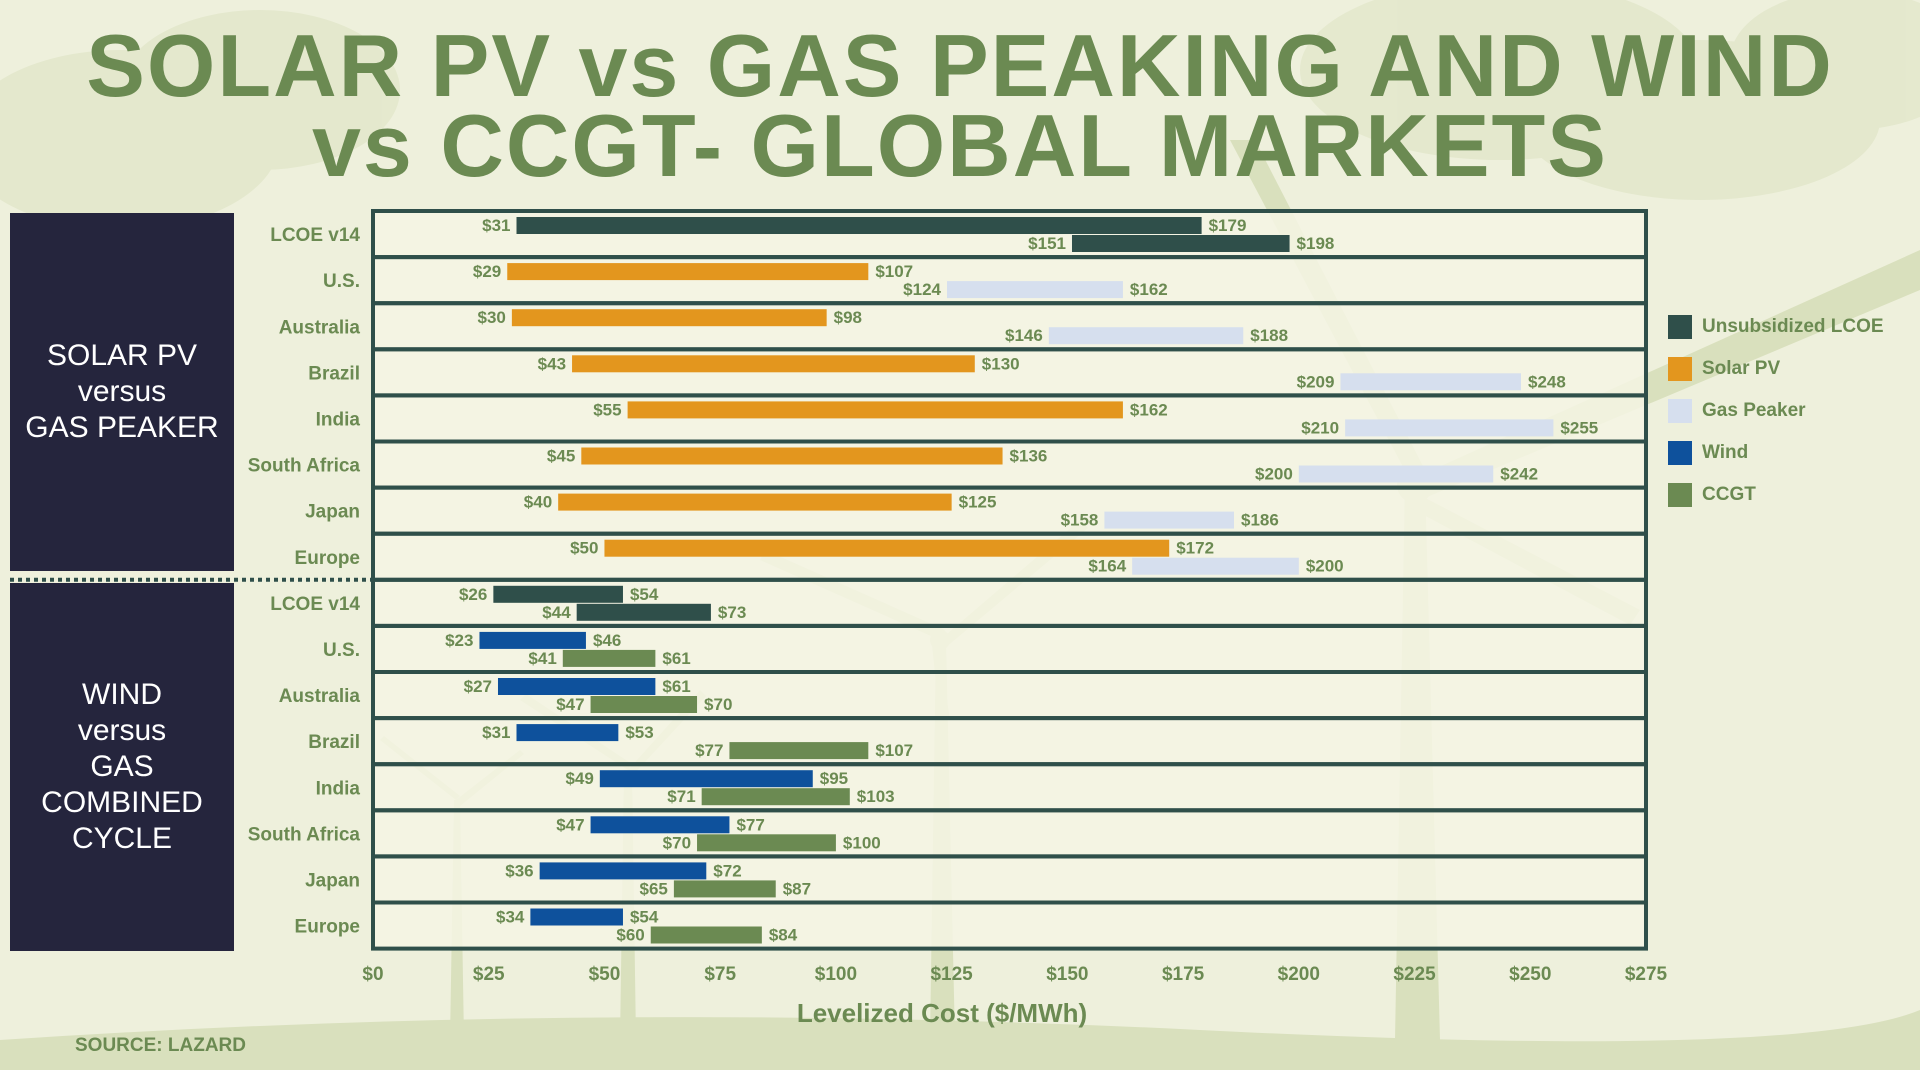  Describe the element at coordinates (1299, 974) in the screenshot. I see `x-tick-label: $200` at that location.